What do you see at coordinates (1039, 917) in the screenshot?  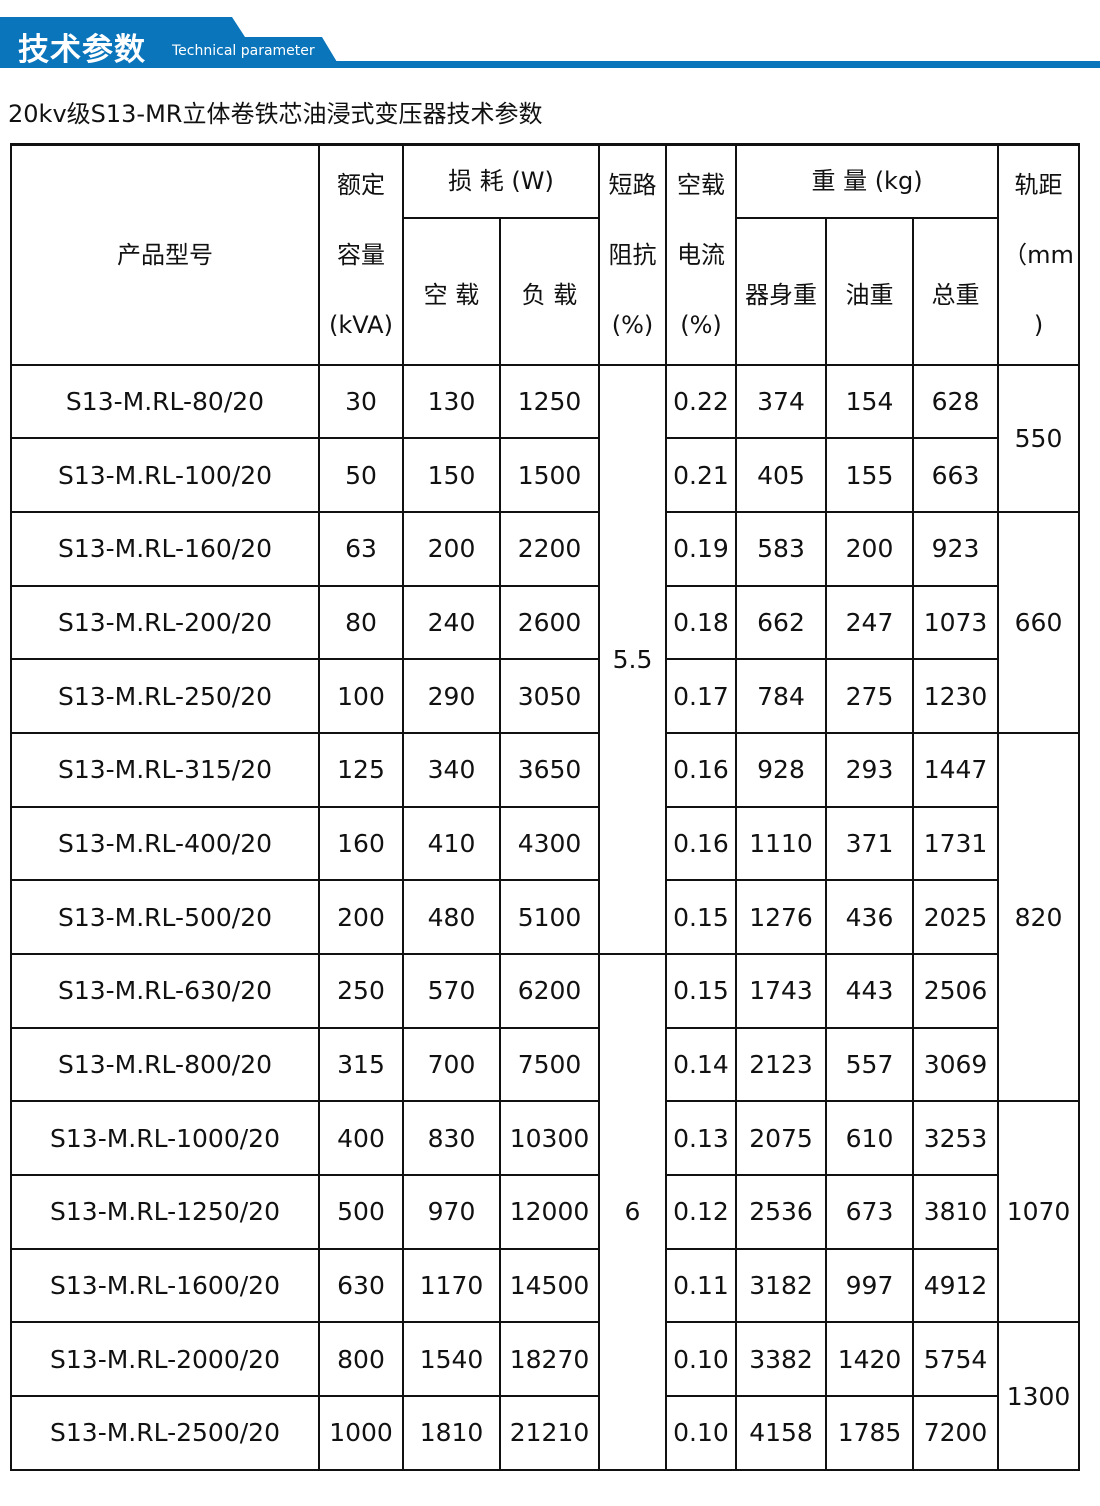 I see `cell-gauge: 820` at bounding box center [1039, 917].